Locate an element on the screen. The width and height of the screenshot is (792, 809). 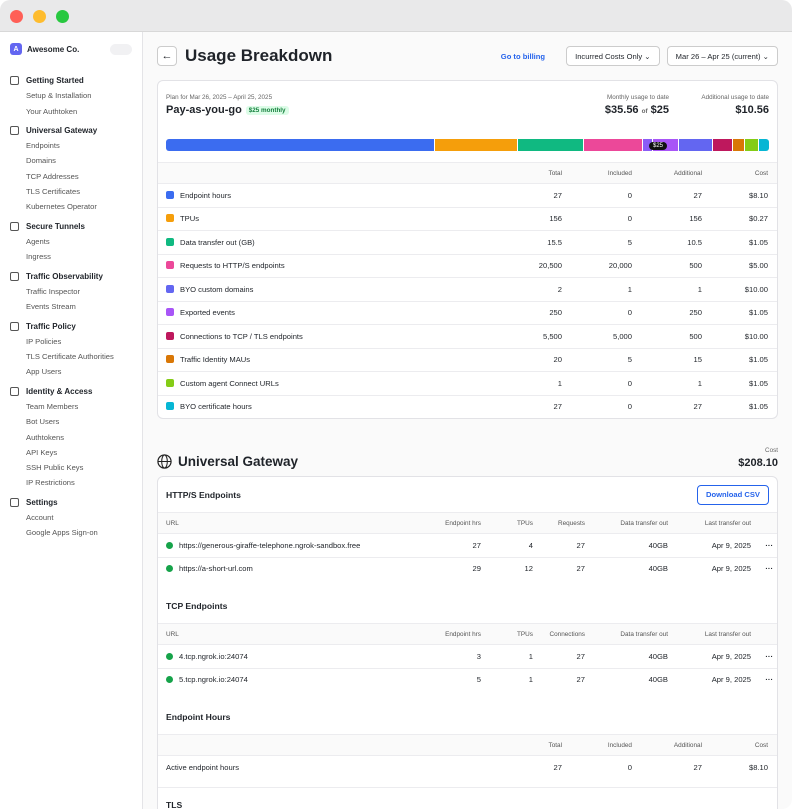
nav-section: Traffic Policy is located at coordinates (76, 325).